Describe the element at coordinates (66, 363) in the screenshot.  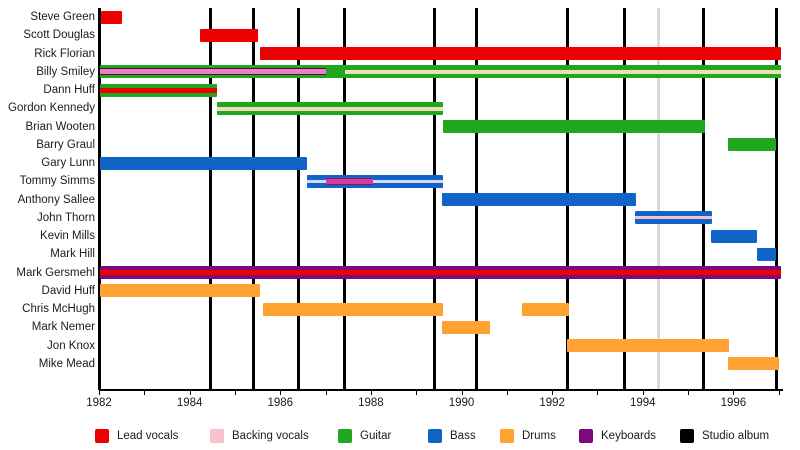
I see `member-name-label: Mike Mead` at that location.